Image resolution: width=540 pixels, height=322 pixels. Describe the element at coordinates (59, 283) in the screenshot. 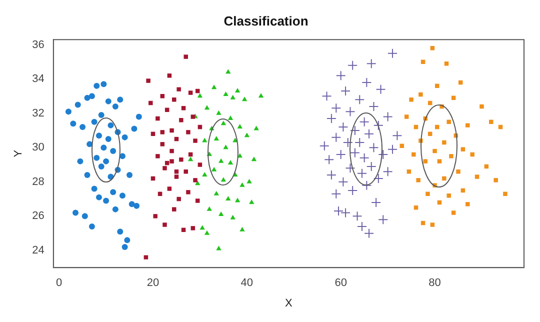

I see `x-tick-label: 0` at that location.